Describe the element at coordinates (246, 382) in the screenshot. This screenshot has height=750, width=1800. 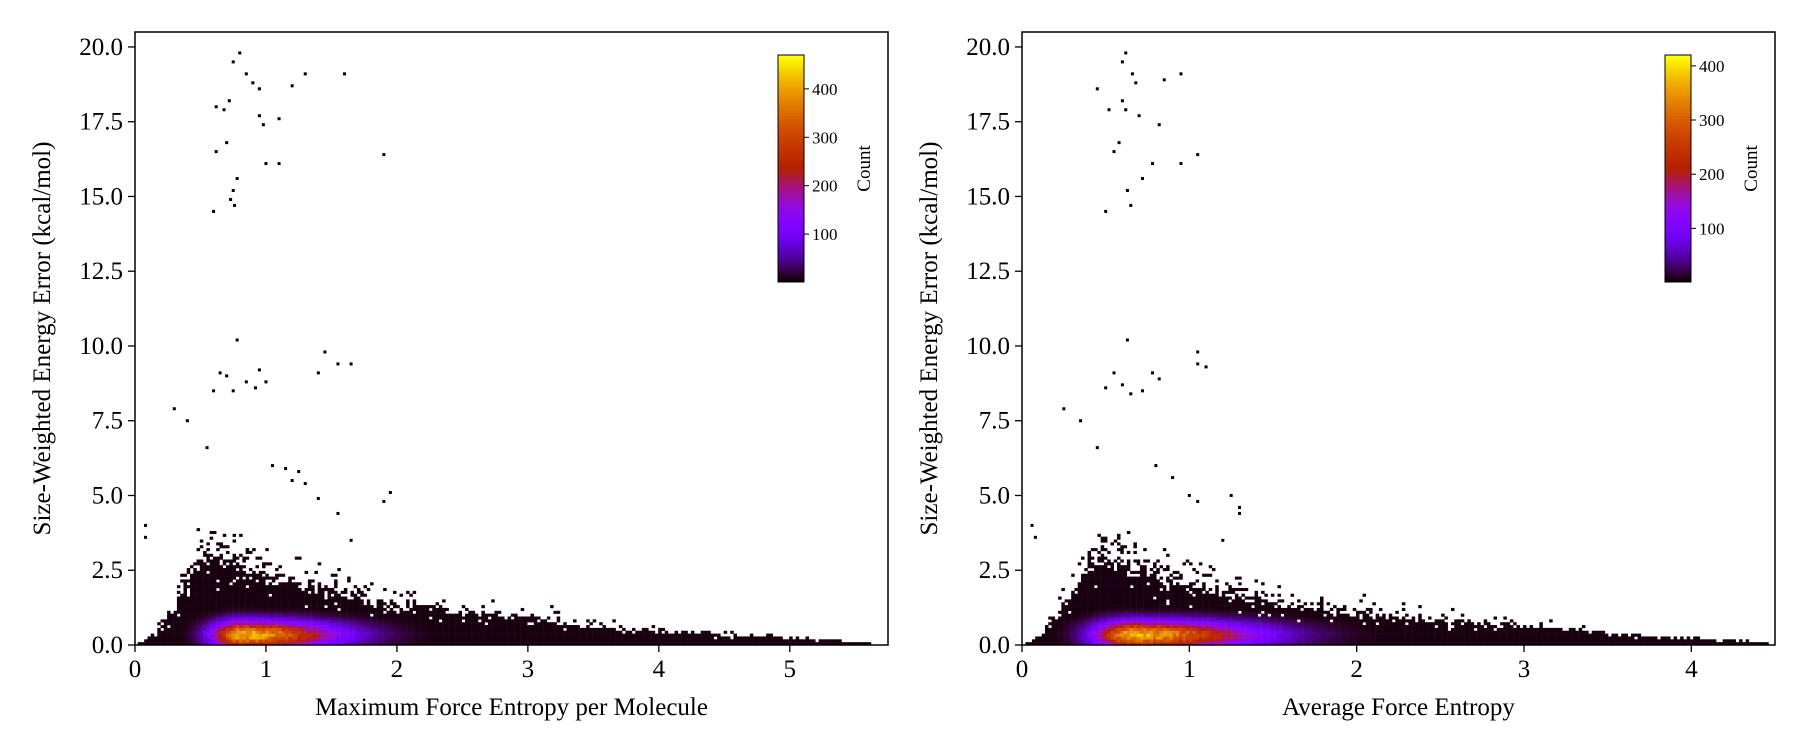
I see `outlier-point` at that location.